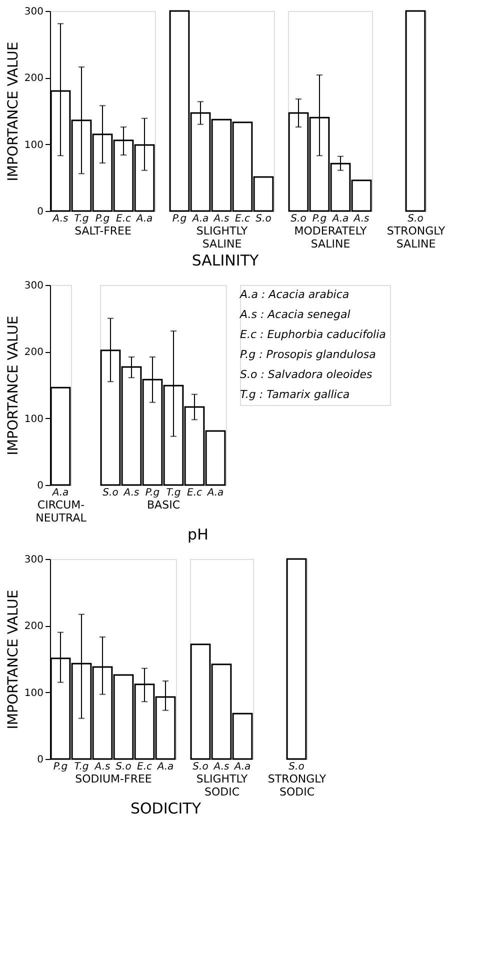 This screenshot has width=499, height=968. I want to click on text: pH, so click(198, 535).